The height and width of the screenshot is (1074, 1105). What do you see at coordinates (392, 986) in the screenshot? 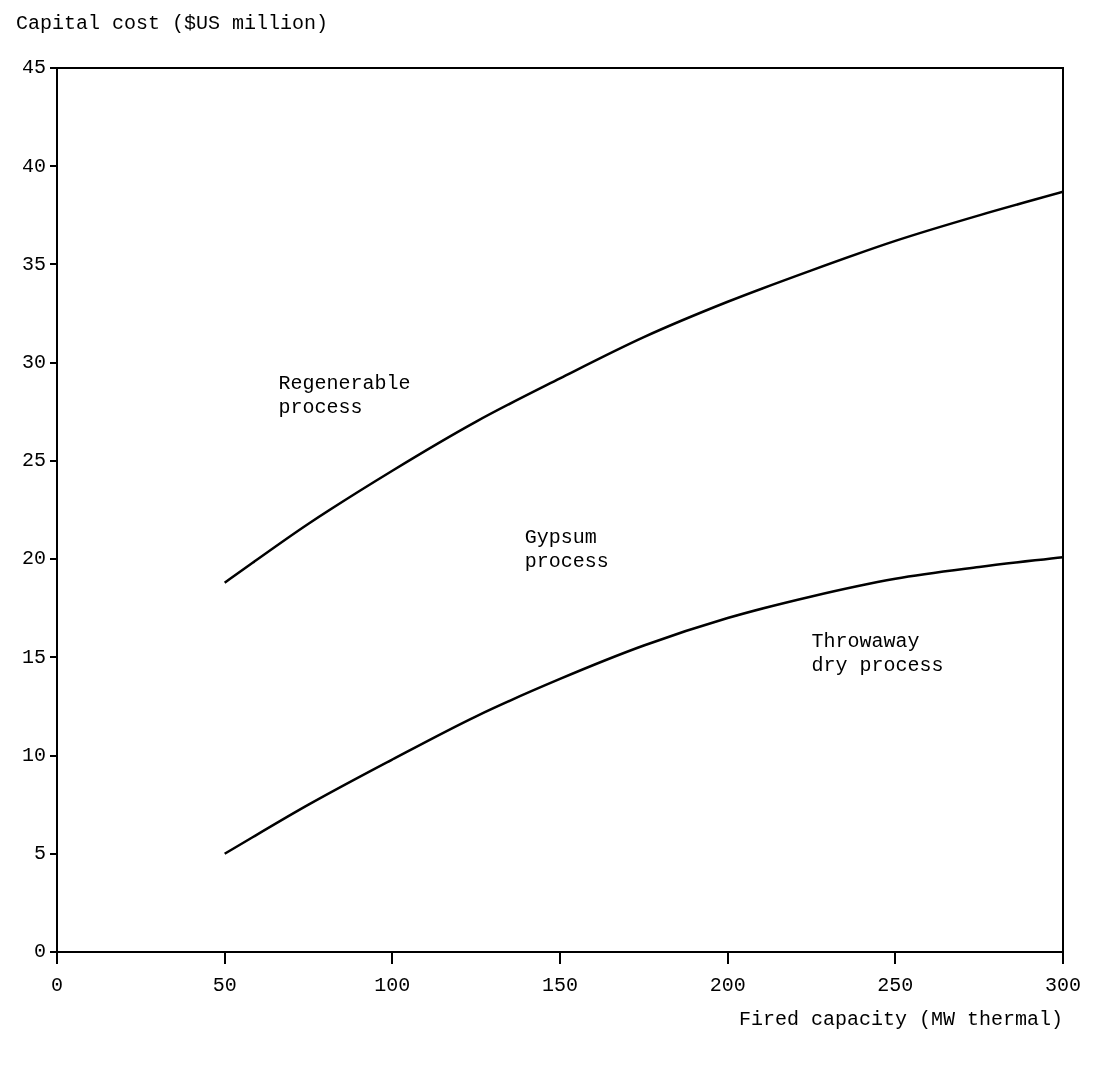
I see `x-tick-label: 100` at bounding box center [392, 986].